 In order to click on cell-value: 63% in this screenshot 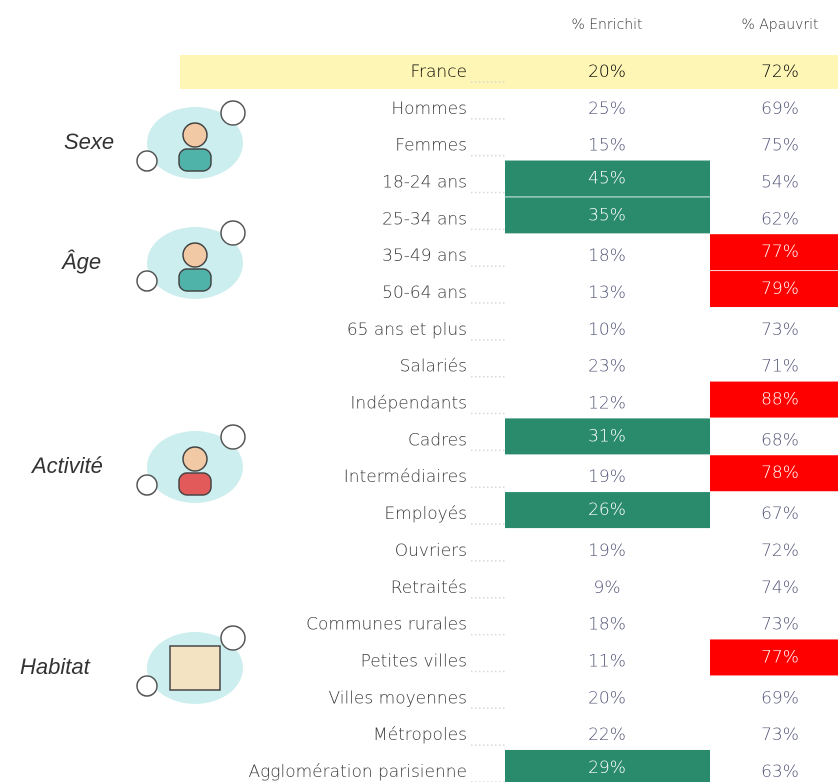, I will do `click(780, 772)`.